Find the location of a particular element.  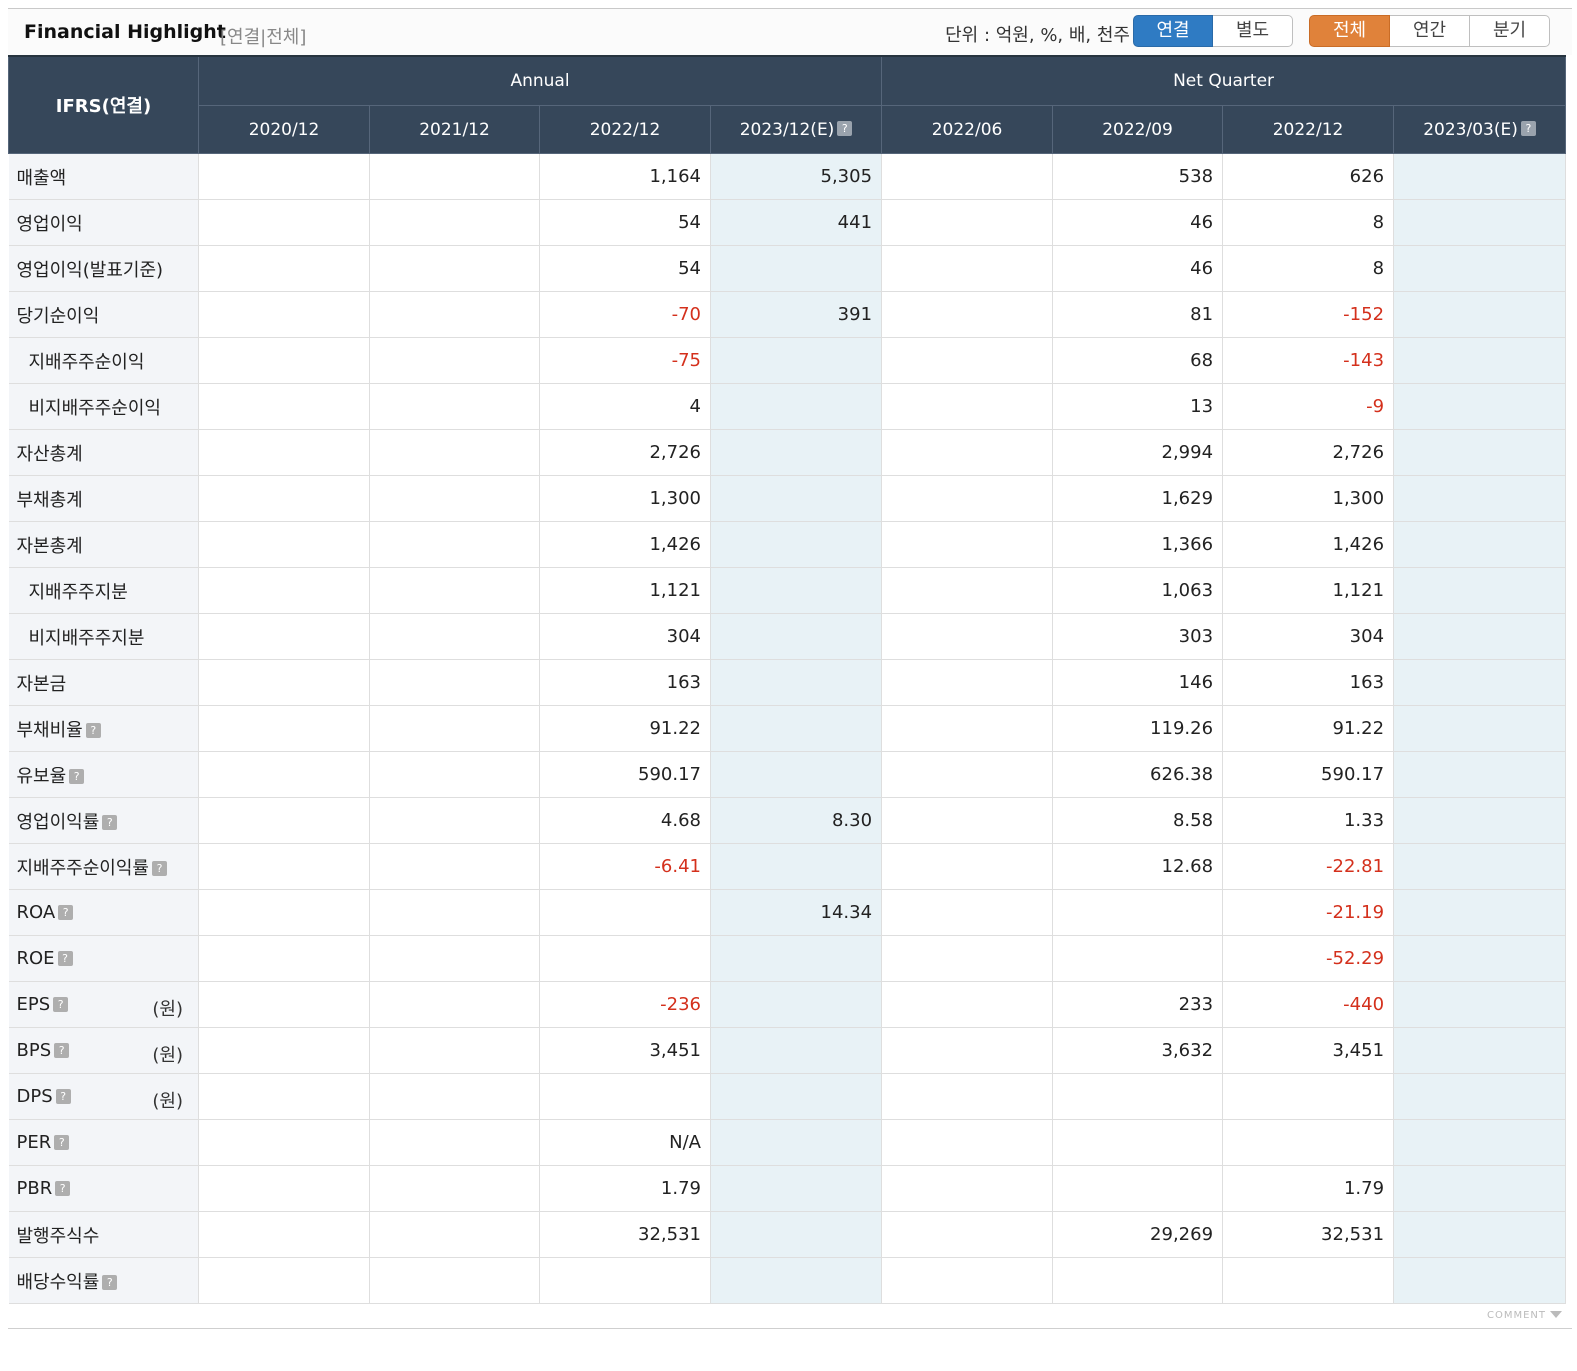

row-label: PER? is located at coordinates (103, 1142).